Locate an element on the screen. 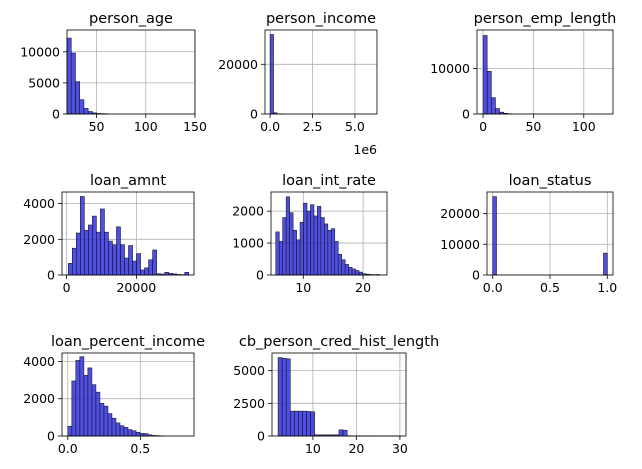 Image resolution: width=642 pixels, height=469 pixels. x-offset-label: 1e6 is located at coordinates (365, 149).